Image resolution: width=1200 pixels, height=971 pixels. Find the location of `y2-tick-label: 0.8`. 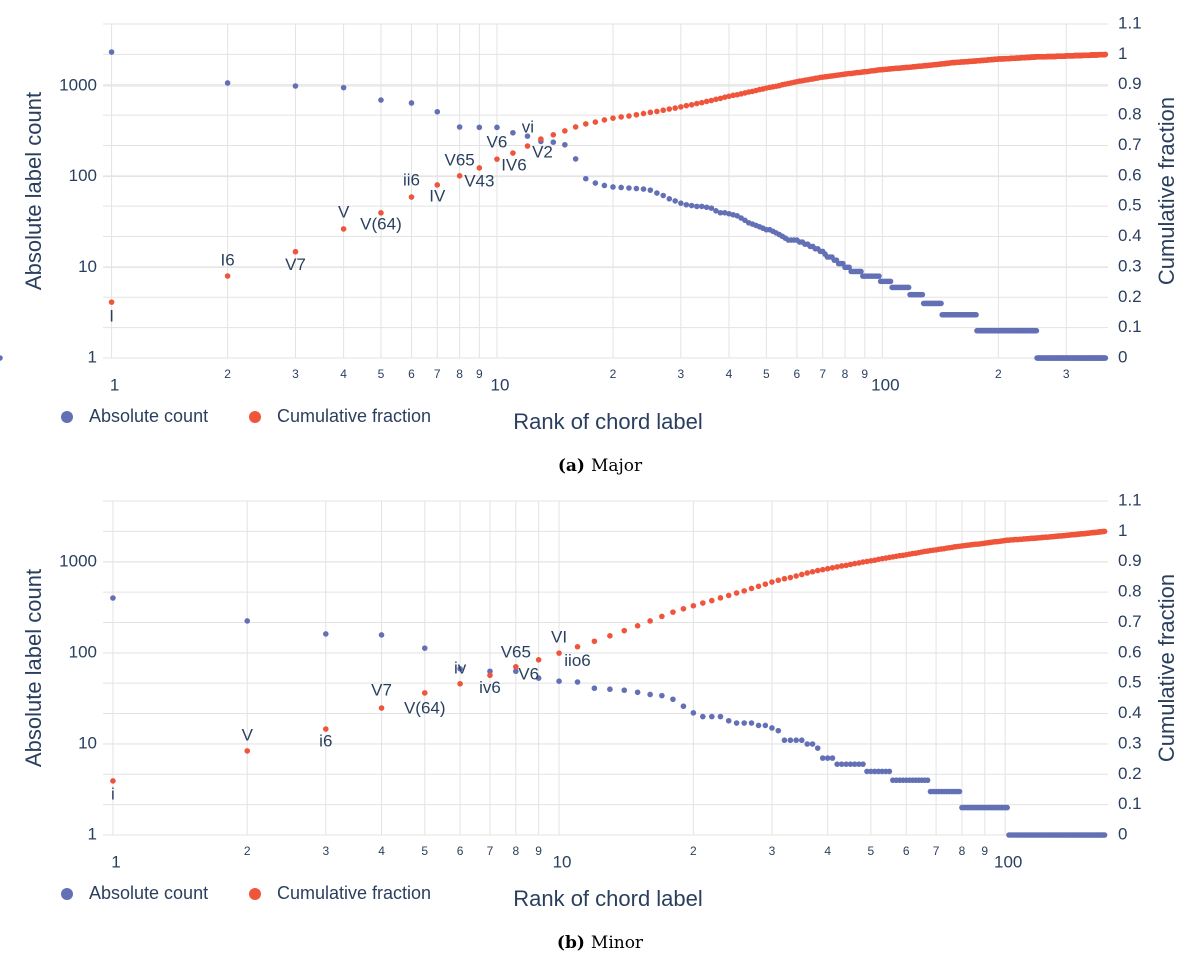

y2-tick-label: 0.8 is located at coordinates (1130, 591).